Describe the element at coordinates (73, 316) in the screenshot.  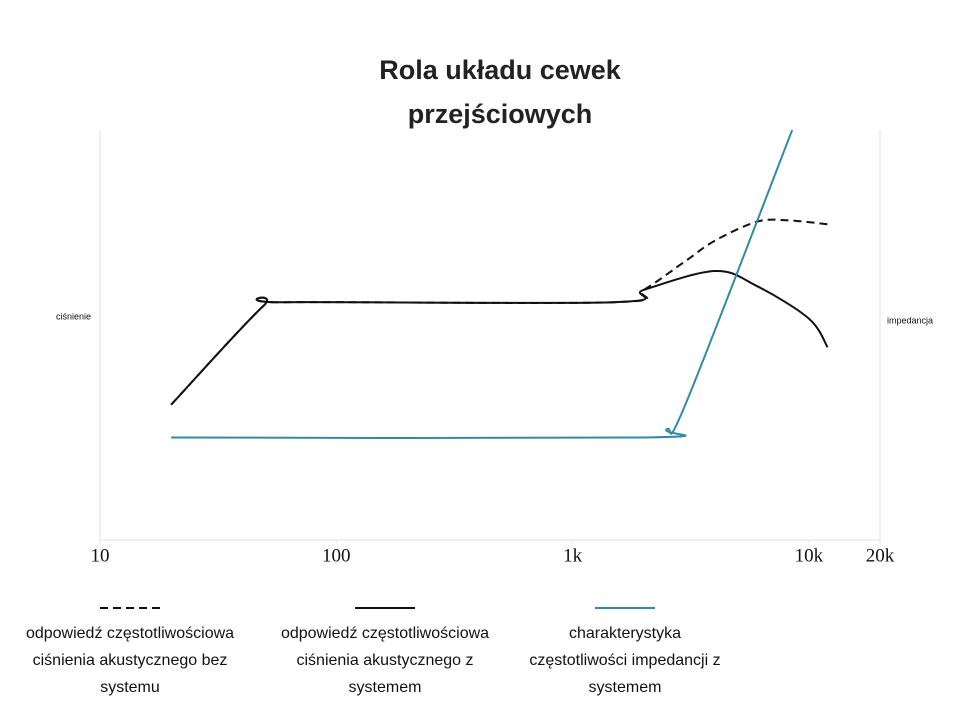
I see `y-axis-label: ciśnienie` at that location.